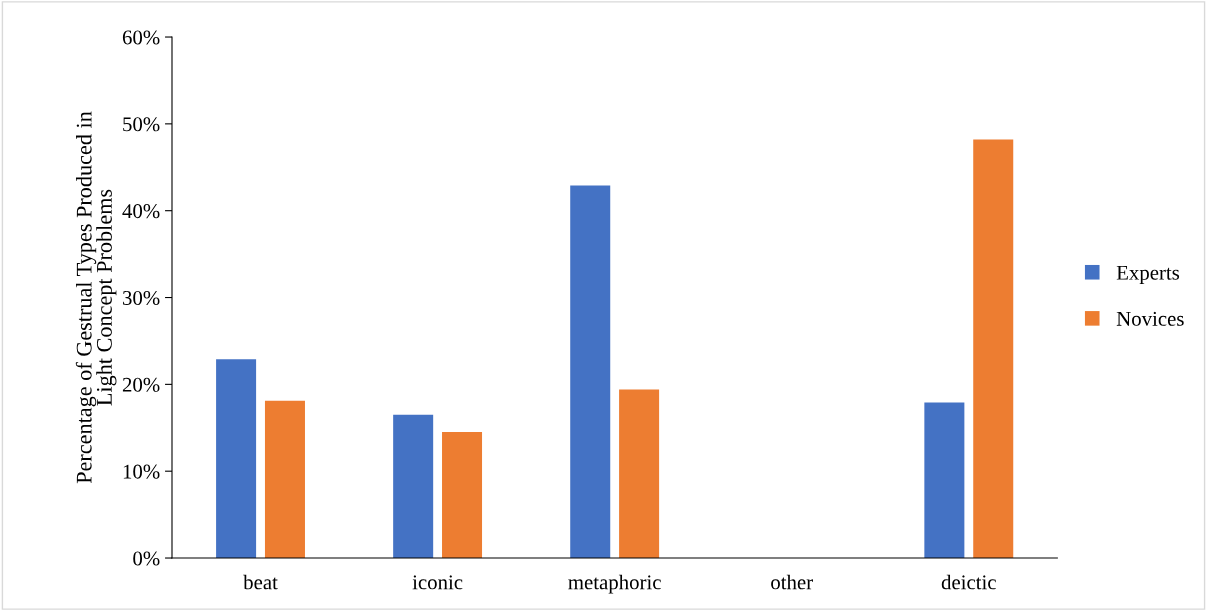  Describe the element at coordinates (614, 584) in the screenshot. I see `x-tick-label: metaphoric` at that location.